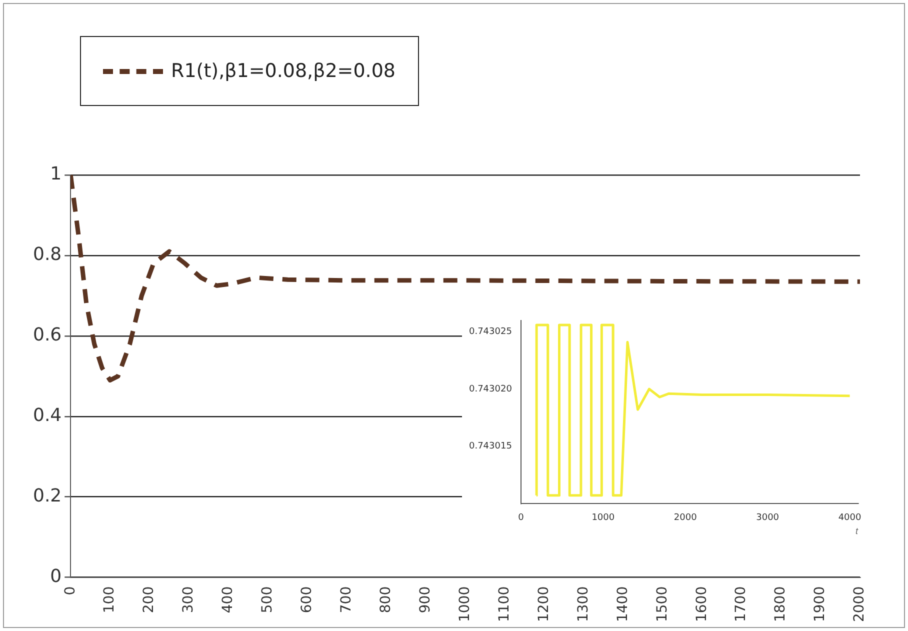 Image resolution: width=908 pixels, height=631 pixels. I want to click on x-tick-label: 1800, so click(780, 604).